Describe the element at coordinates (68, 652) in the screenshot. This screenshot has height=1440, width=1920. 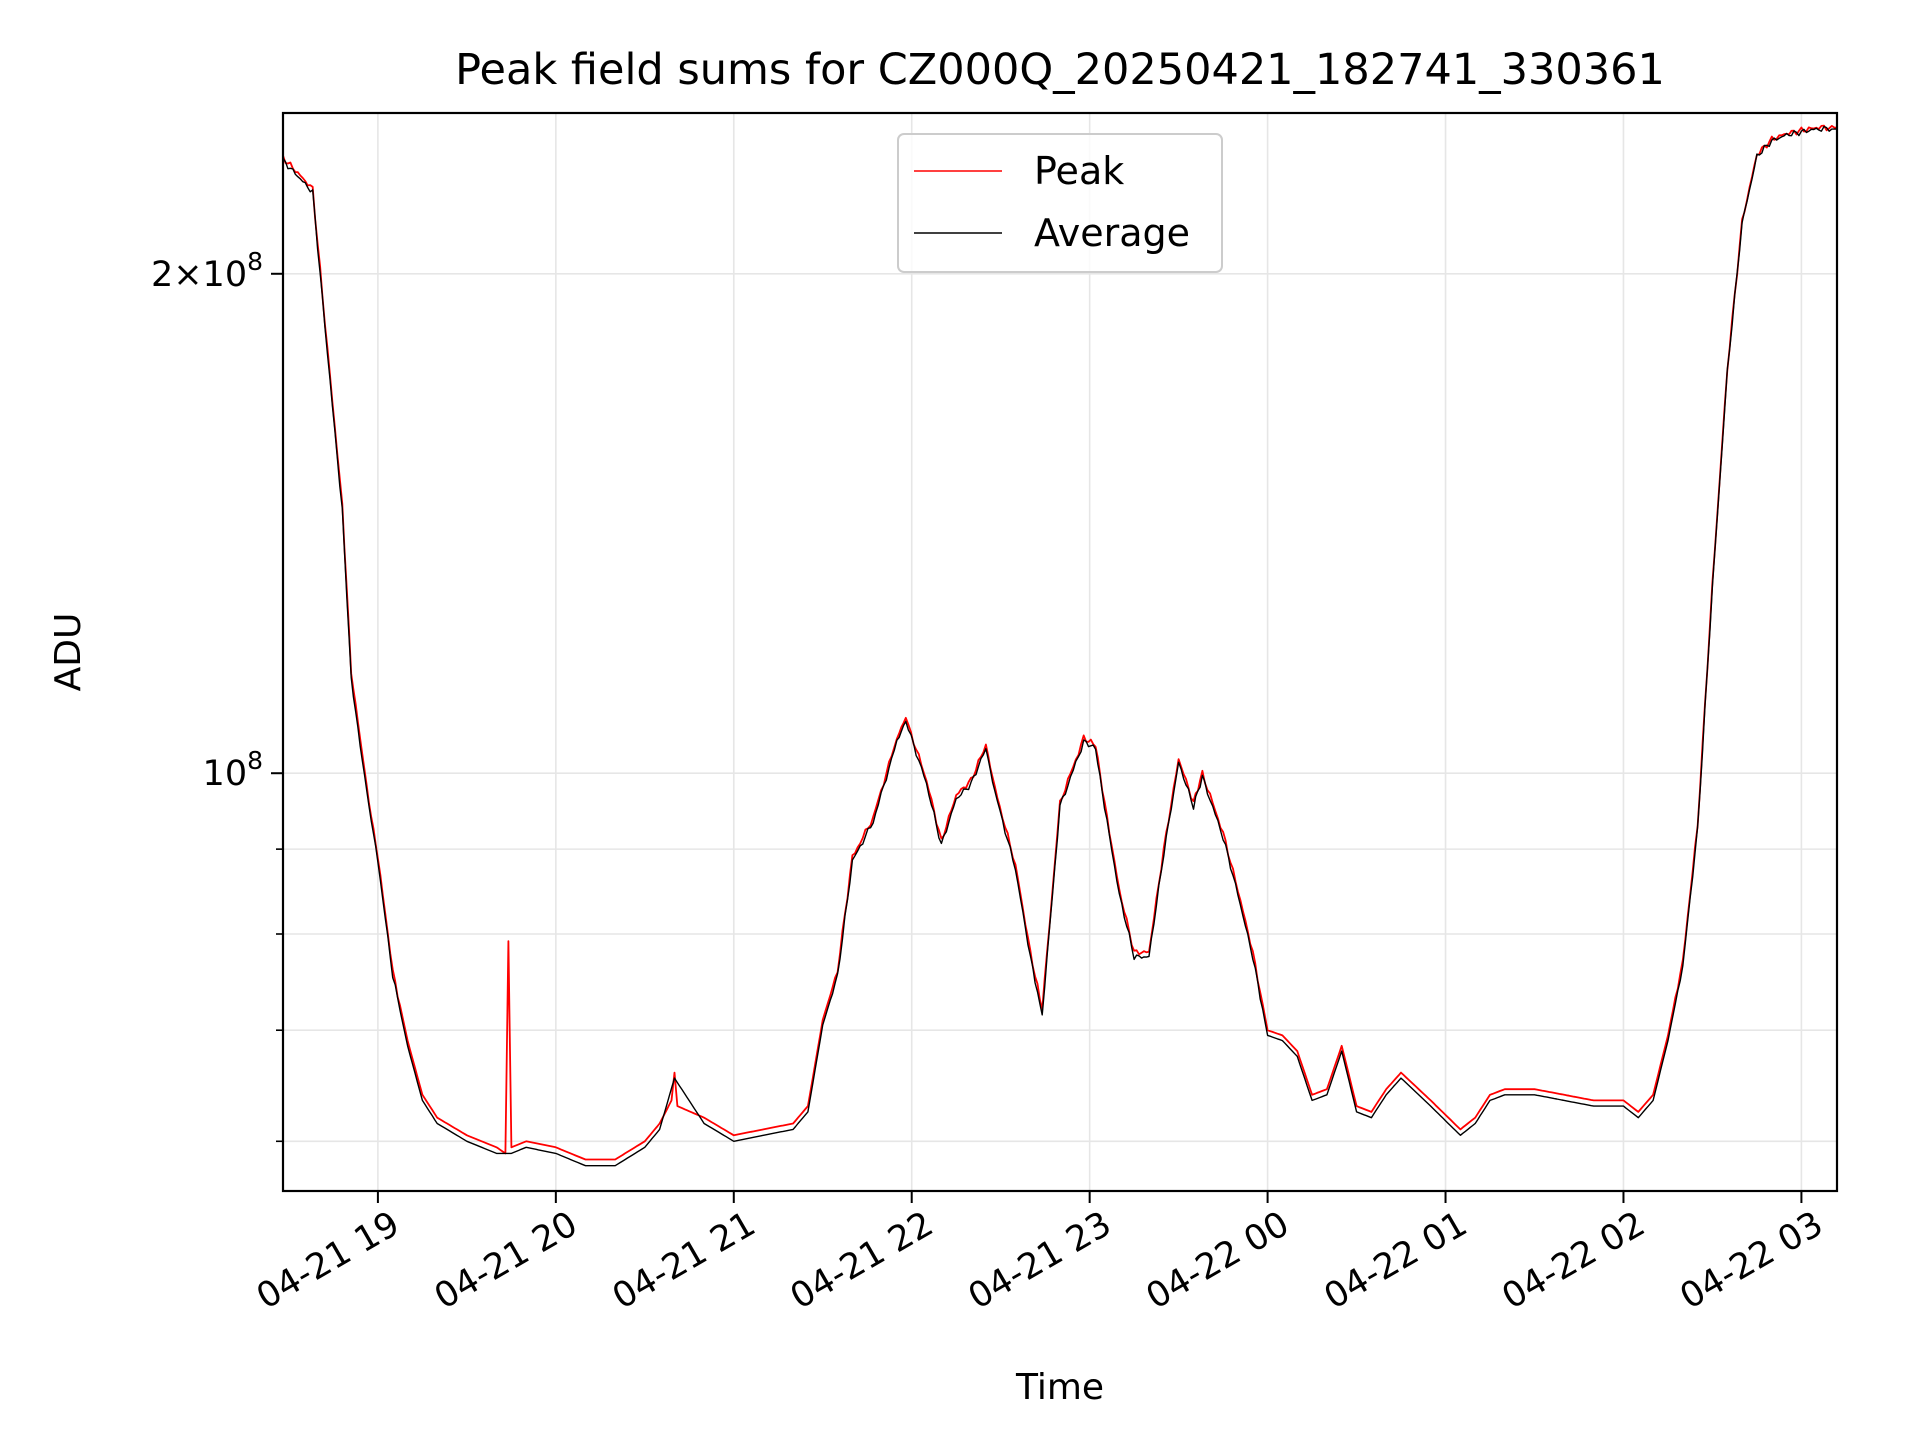
I see `y-axis-title: ADU` at that location.